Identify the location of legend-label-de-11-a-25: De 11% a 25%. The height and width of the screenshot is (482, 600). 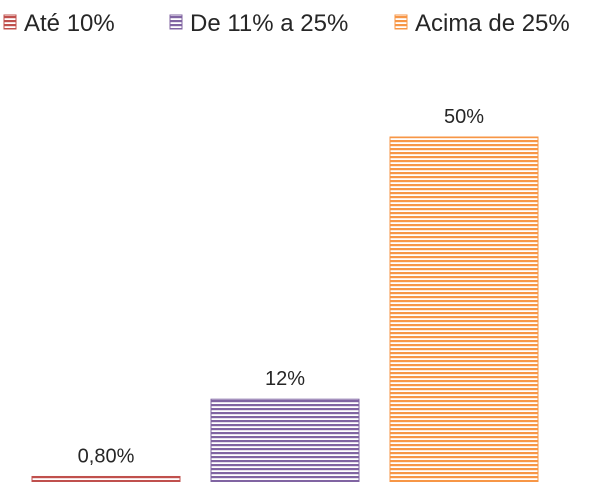
(269, 23).